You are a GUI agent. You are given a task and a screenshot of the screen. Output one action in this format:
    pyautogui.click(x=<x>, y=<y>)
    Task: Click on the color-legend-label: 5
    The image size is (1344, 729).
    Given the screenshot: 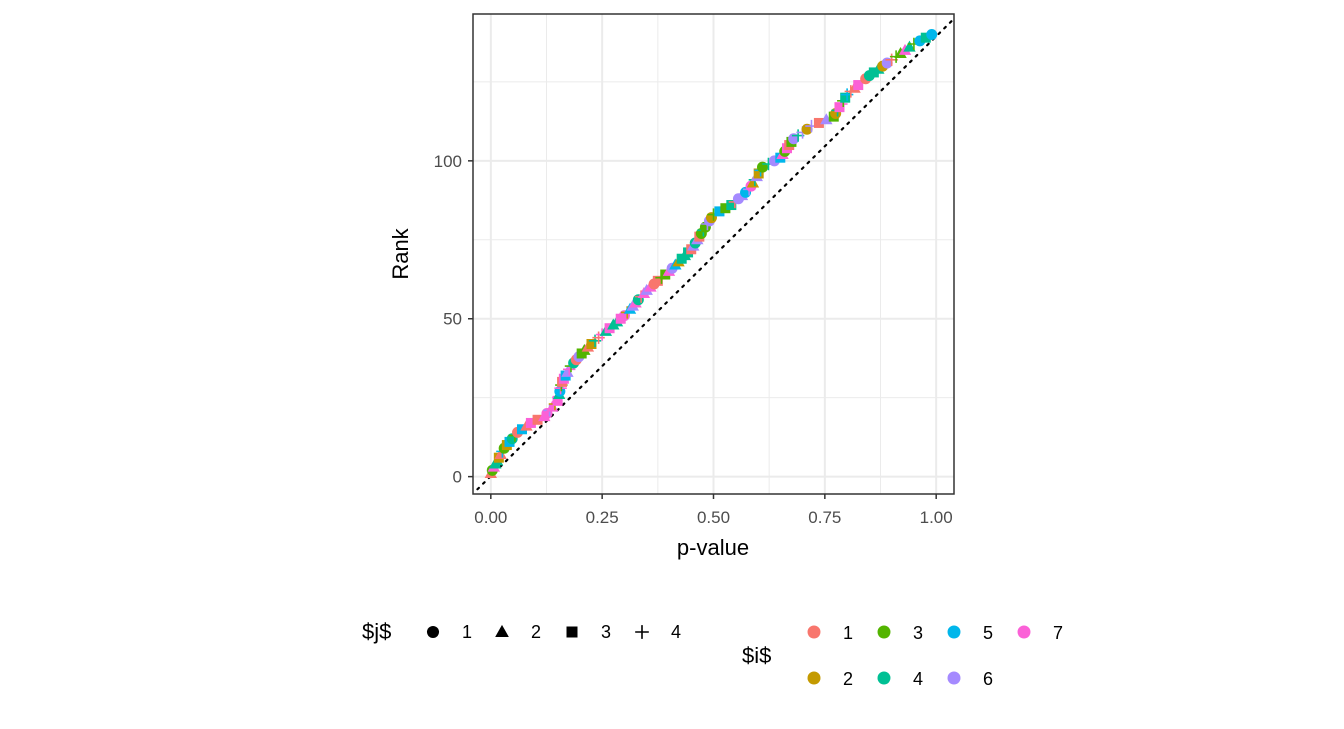 What is the action you would take?
    pyautogui.click(x=988, y=633)
    